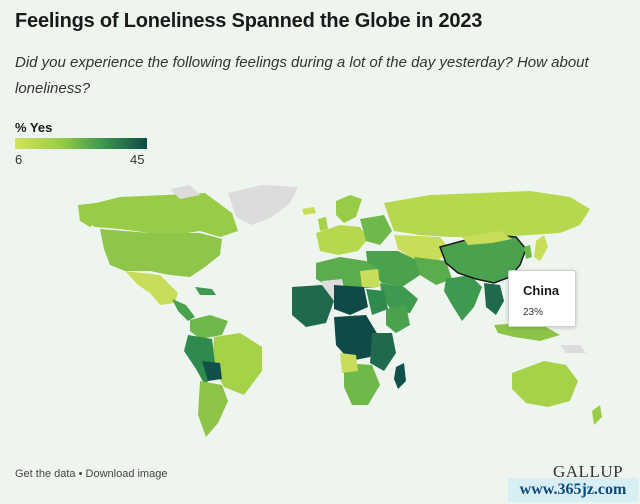  I want to click on central-asia-region, so click(422, 248).